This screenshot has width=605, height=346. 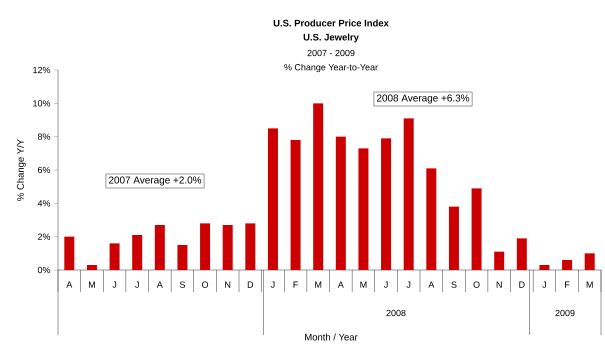 I want to click on y-tick-label: 12%, so click(x=41, y=70).